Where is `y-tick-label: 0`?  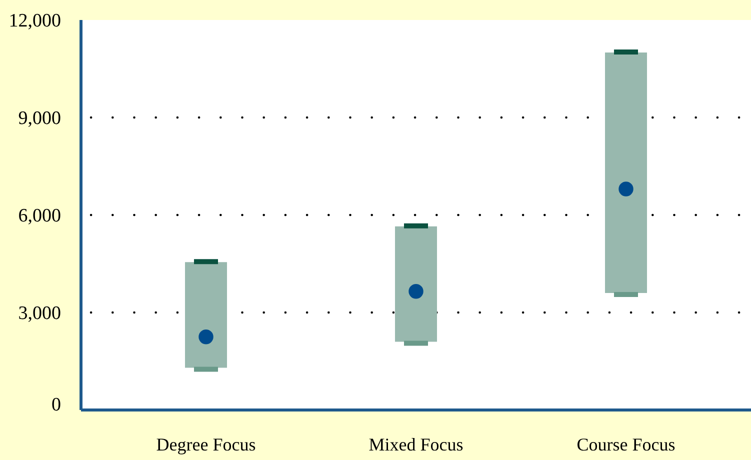 y-tick-label: 0 is located at coordinates (56, 405).